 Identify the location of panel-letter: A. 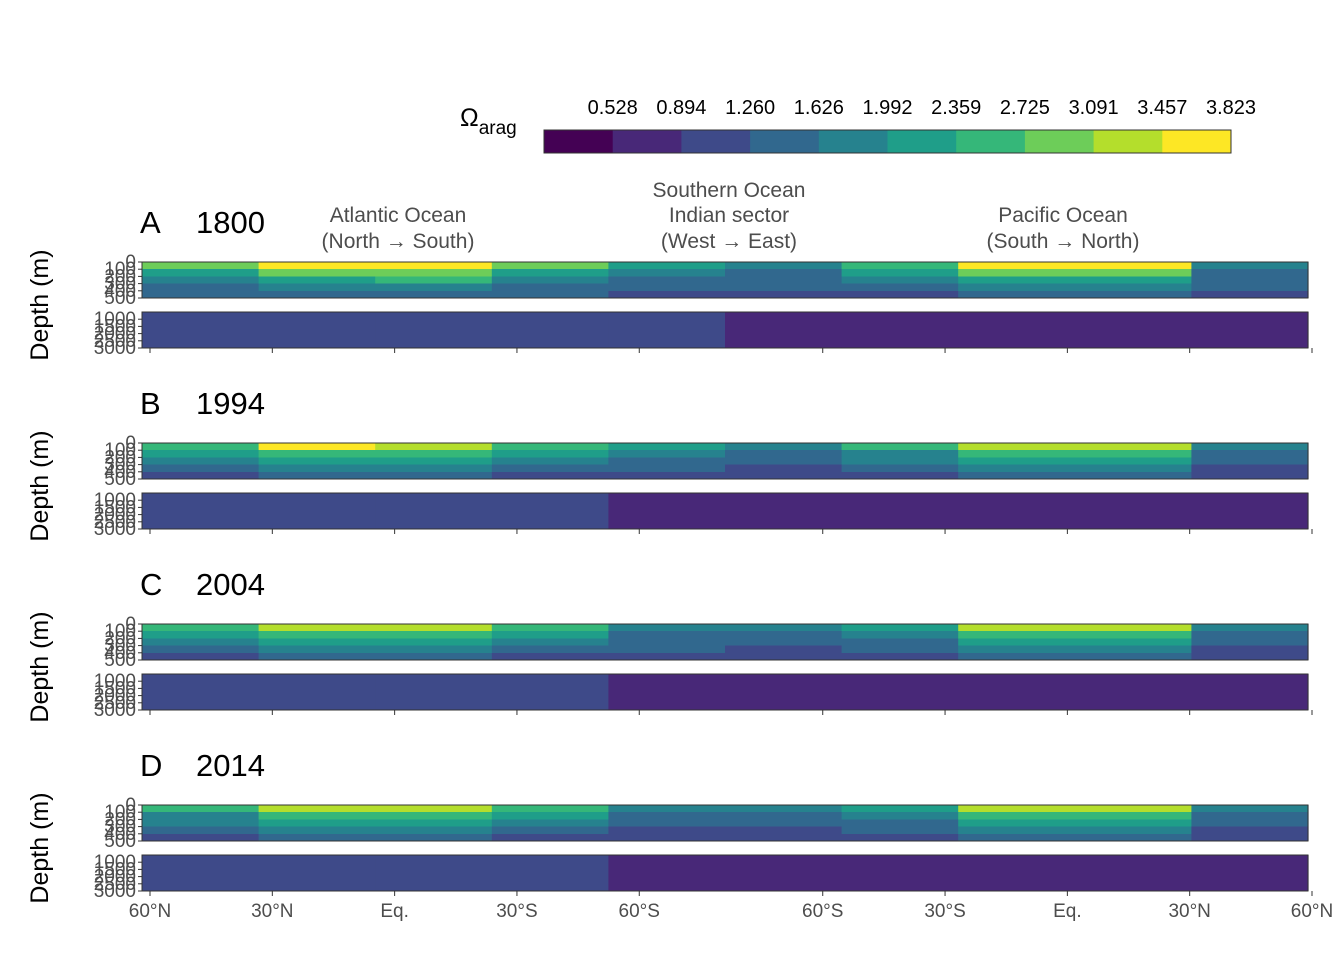
(150, 222).